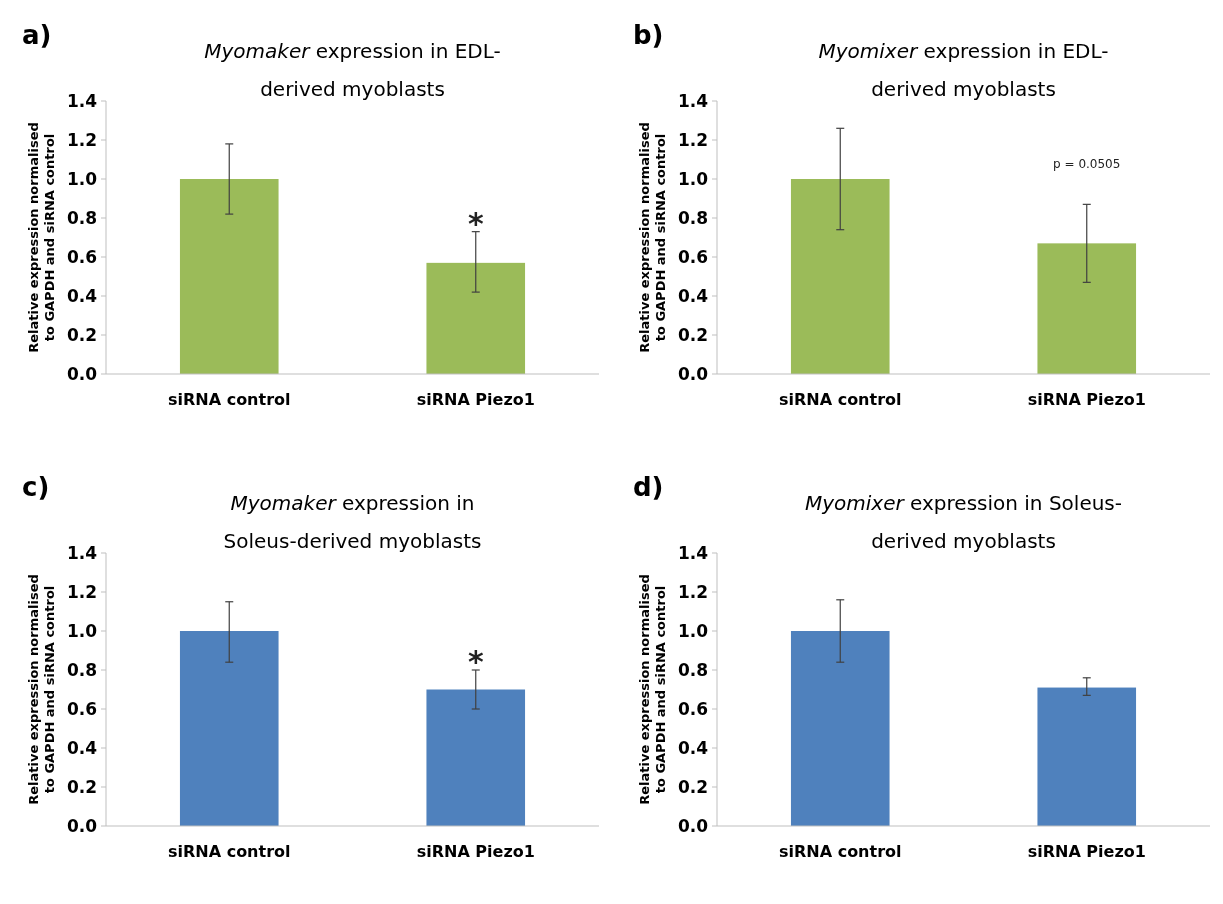  I want to click on text: c), so click(36, 487).